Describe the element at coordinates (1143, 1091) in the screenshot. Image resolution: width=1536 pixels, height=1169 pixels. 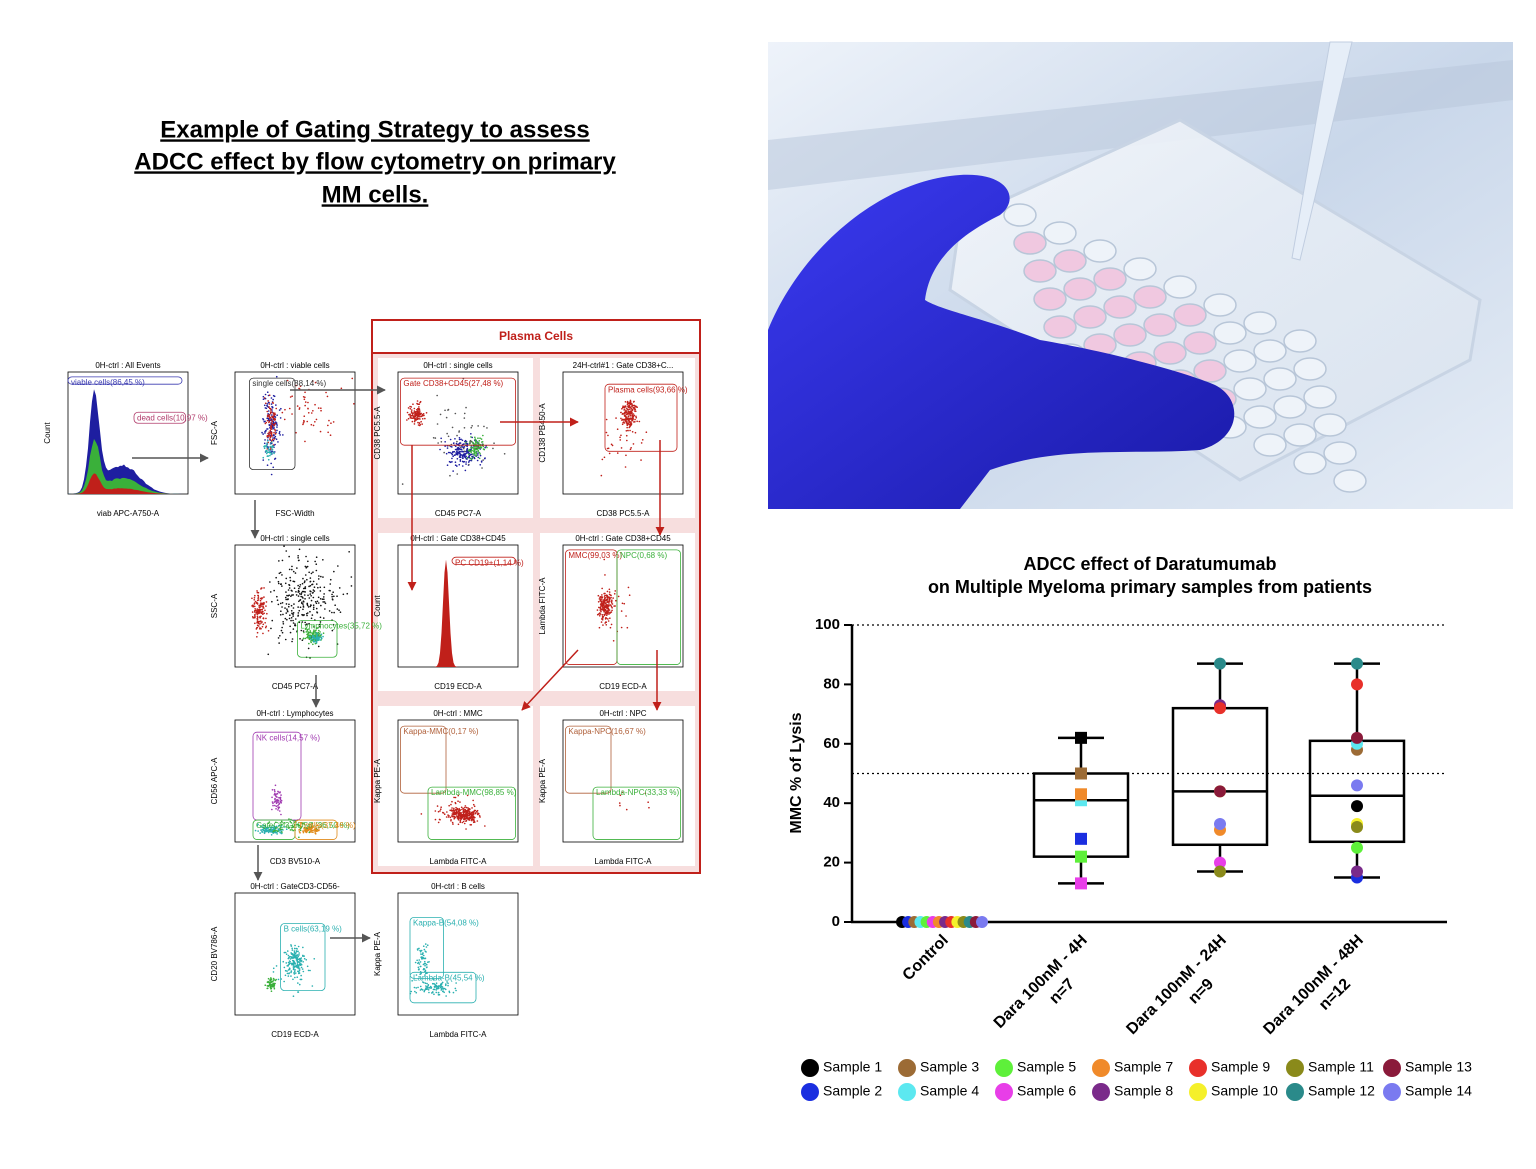
I see `legend-label: Sample 8` at that location.